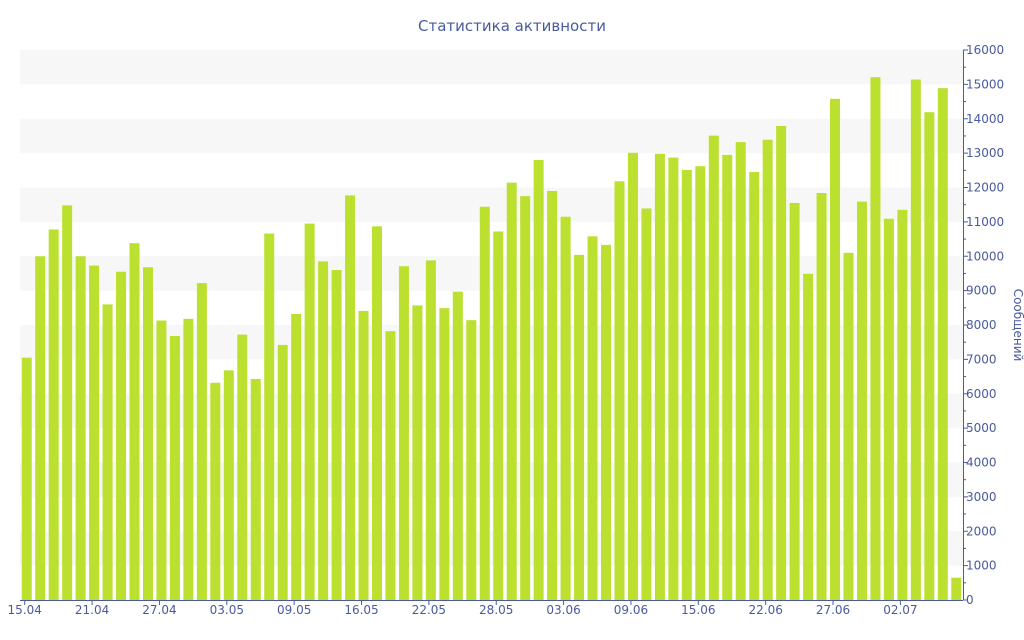  Describe the element at coordinates (294, 610) in the screenshot. I see `x-tick-label: 09.05` at that location.